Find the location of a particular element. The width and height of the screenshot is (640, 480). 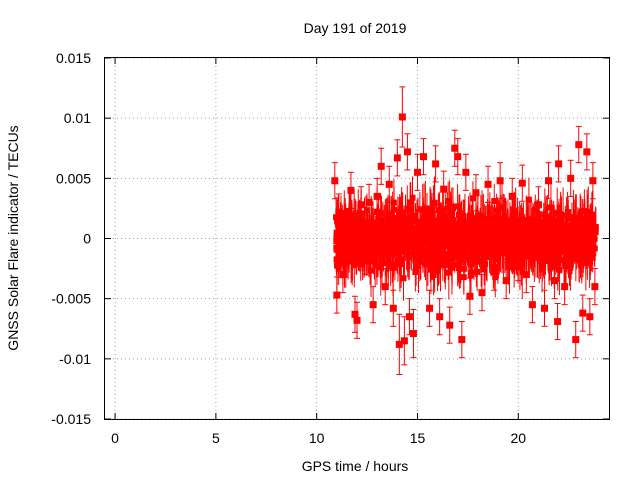

y-tick-label: 0.01 is located at coordinates (77, 118).